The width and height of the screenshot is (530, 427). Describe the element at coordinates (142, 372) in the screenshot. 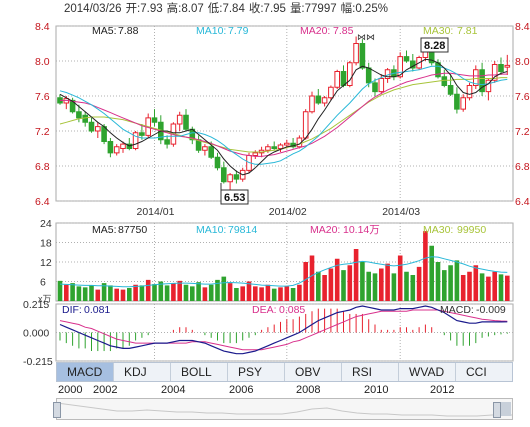

I see `tab-kdj: KDJ` at that location.